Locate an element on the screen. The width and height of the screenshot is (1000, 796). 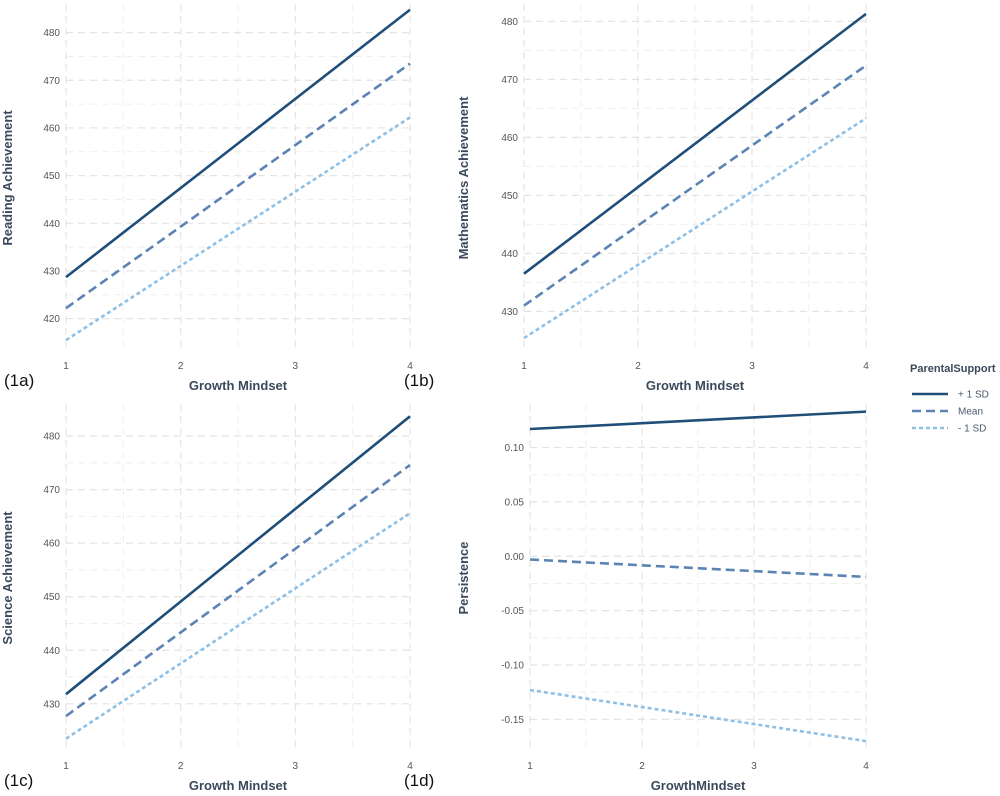
legend-label: Mean is located at coordinates (970, 412).